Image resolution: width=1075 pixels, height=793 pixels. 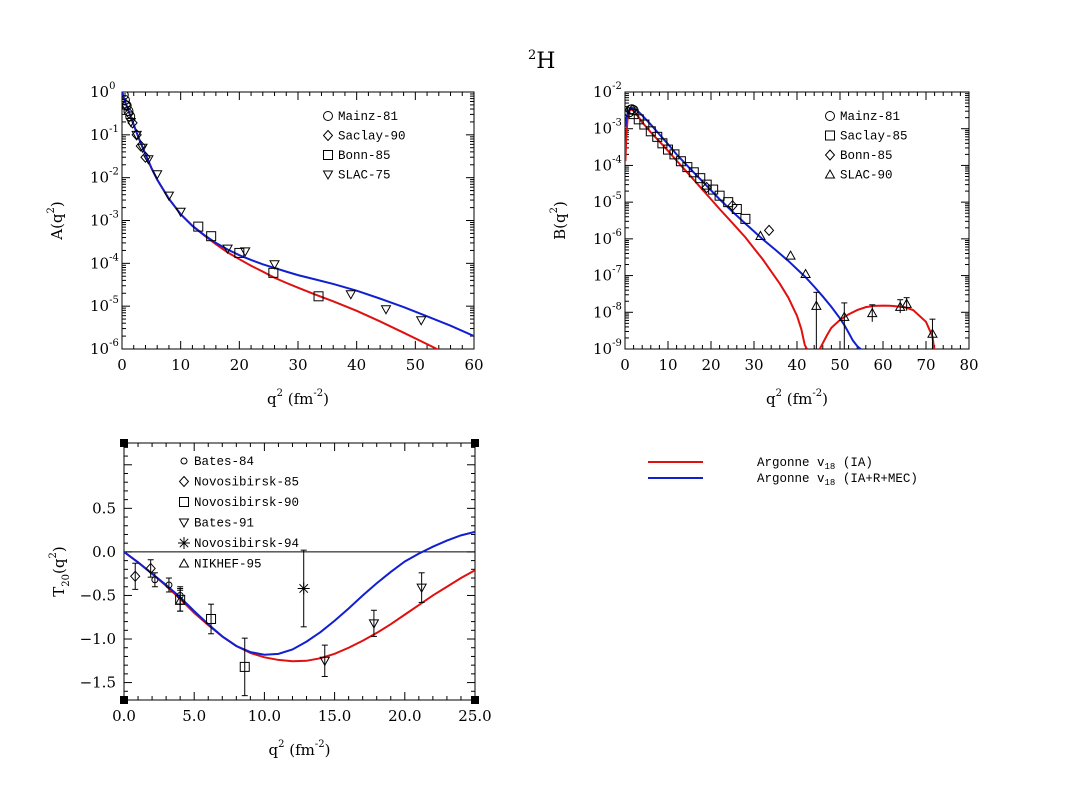 I want to click on y-tick-label: 10⁻⁸, so click(x=607, y=311).